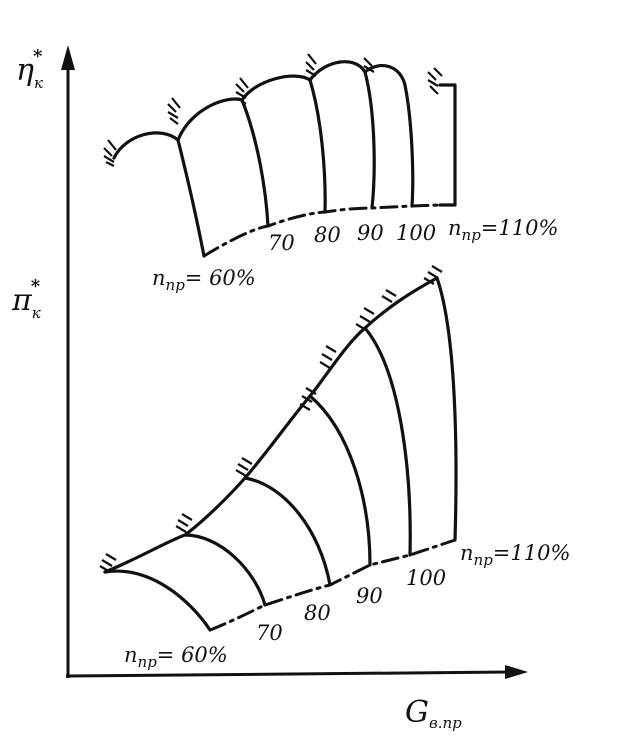 The image size is (641, 750). I want to click on symbol: G, so click(417, 712).